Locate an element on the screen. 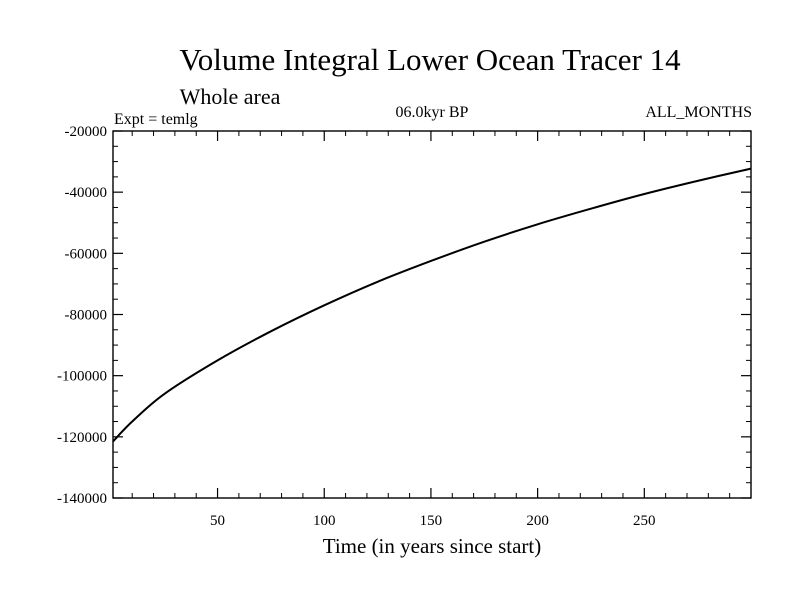 Image resolution: width=800 pixels, height=600 pixels. expt-label: Expt = temlg is located at coordinates (156, 119).